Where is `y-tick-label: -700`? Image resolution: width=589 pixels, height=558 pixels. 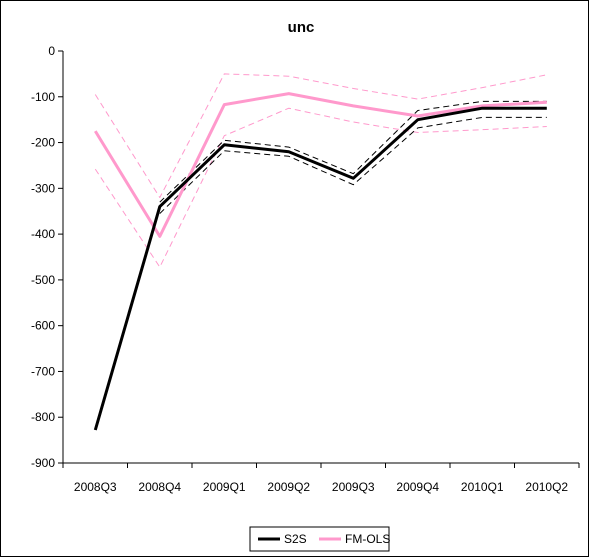
y-tick-label: -700 is located at coordinates (43, 371).